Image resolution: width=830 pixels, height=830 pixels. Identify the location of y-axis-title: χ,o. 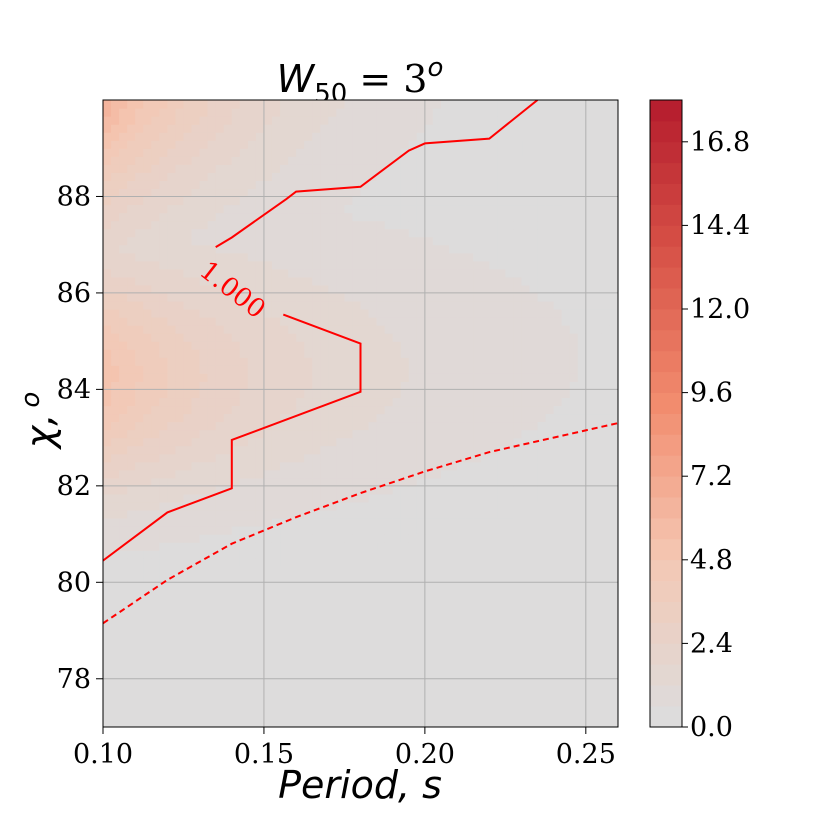
(39, 421).